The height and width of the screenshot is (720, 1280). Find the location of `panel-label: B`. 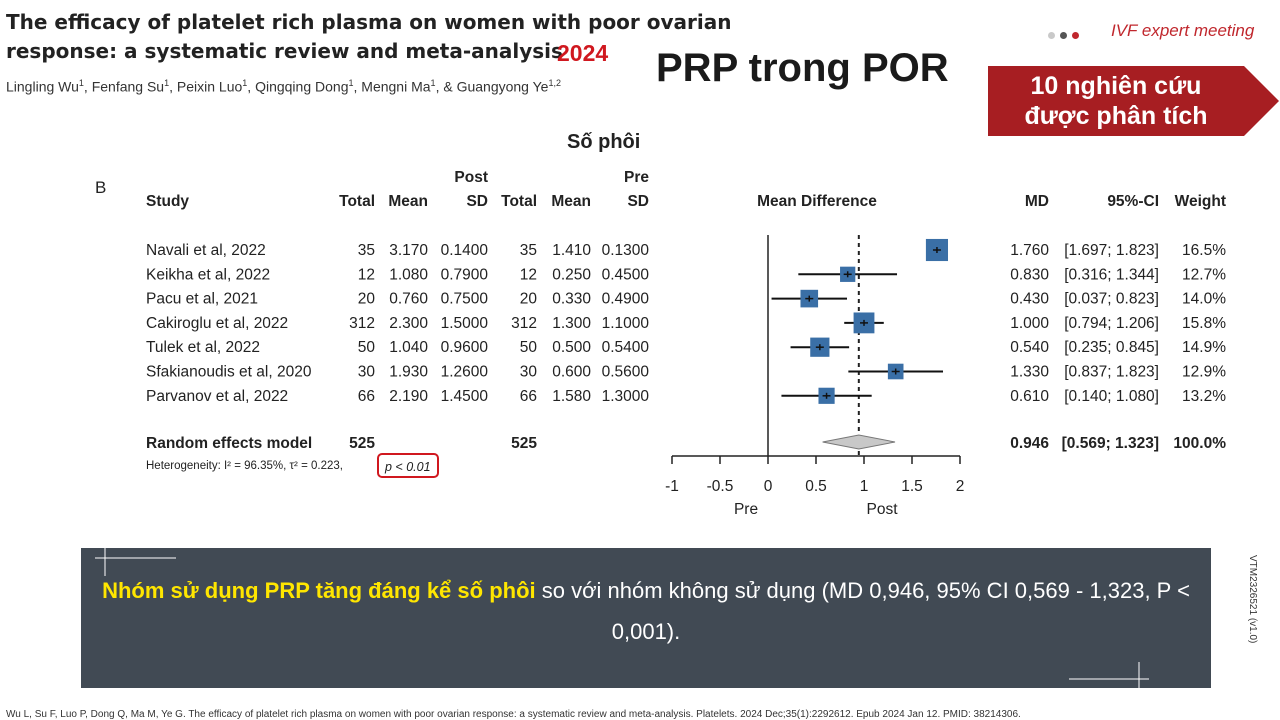

panel-label: B is located at coordinates (101, 187).